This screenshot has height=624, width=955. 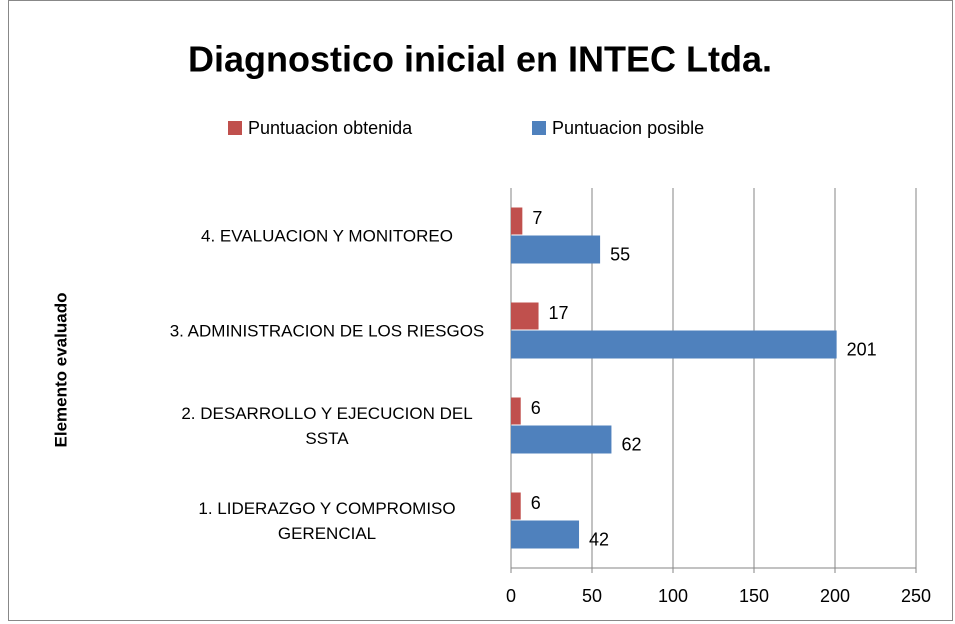 I want to click on data-label: 42, so click(x=599, y=539).